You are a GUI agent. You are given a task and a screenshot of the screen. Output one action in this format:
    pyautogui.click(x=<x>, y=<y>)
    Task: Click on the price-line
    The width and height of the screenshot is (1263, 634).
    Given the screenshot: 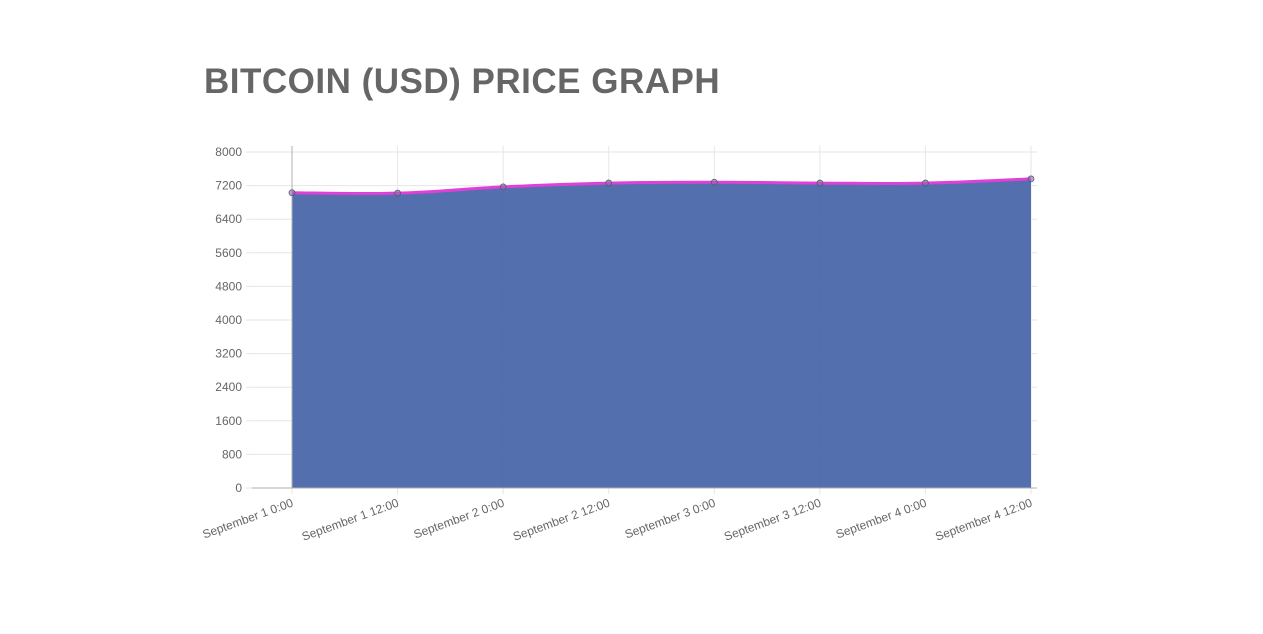 What is the action you would take?
    pyautogui.click(x=661, y=186)
    